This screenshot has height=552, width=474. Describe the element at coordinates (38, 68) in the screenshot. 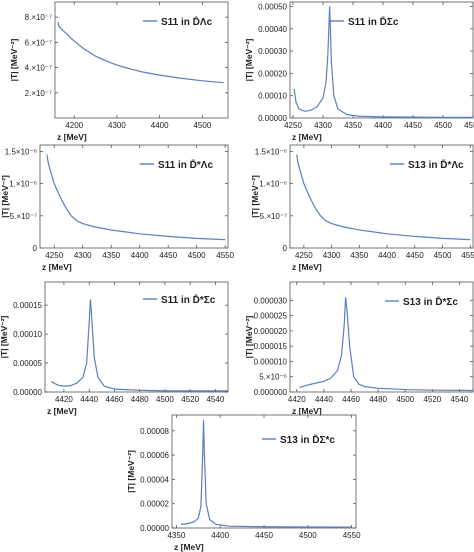

I see `y-tick-label: 4.×10⁻⁷` at that location.